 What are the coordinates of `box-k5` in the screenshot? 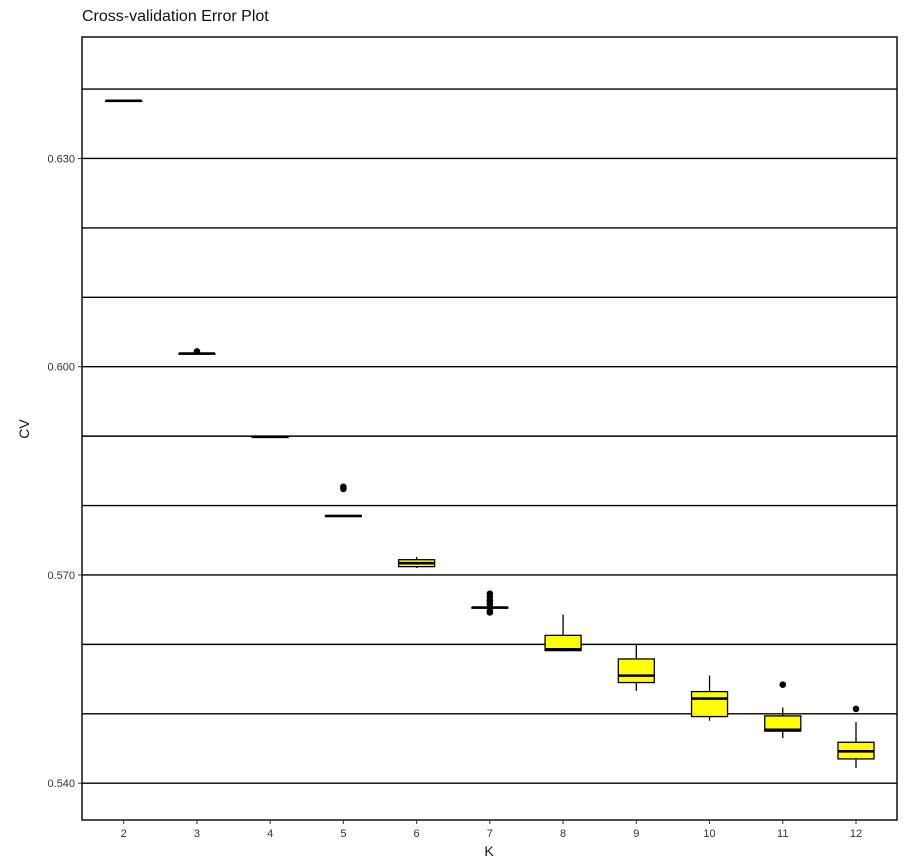 It's located at (343, 500).